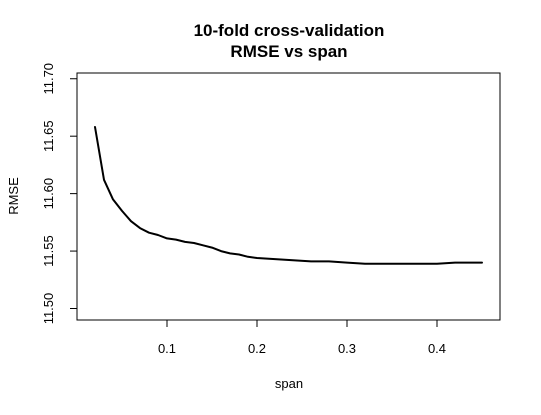 This screenshot has height=415, width=541. I want to click on y-tick-label: 11.65, so click(48, 136).